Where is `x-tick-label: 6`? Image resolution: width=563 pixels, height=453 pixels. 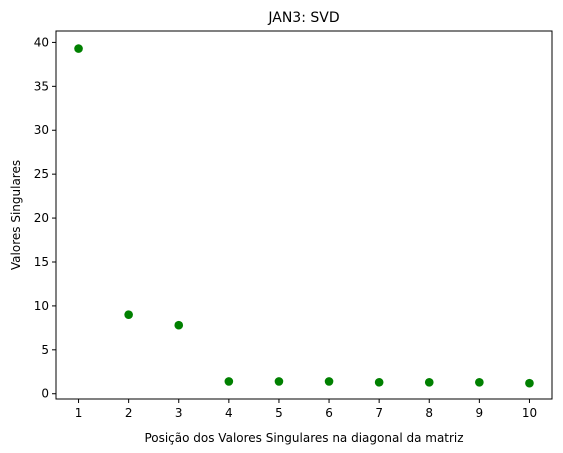 x-tick-label: 6 is located at coordinates (329, 413).